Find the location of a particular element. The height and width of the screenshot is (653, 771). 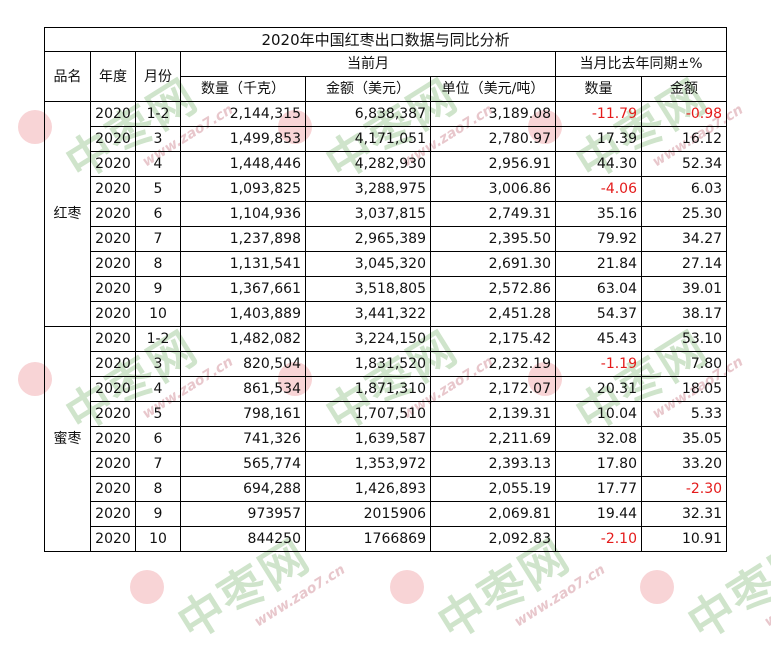

header-yoy-amount: 金额 is located at coordinates (684, 89).